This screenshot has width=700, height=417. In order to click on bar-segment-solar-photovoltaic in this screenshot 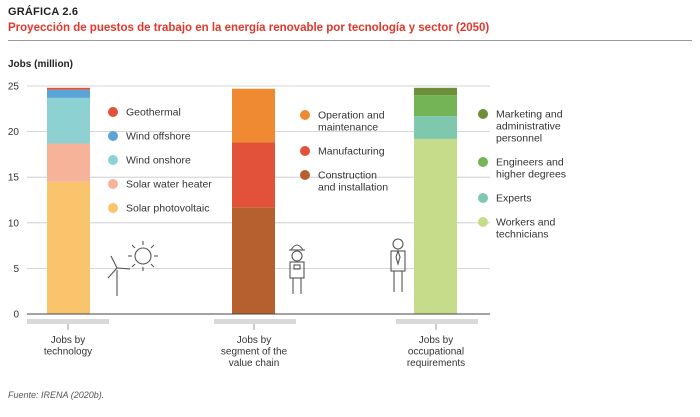, I will do `click(68, 247)`.